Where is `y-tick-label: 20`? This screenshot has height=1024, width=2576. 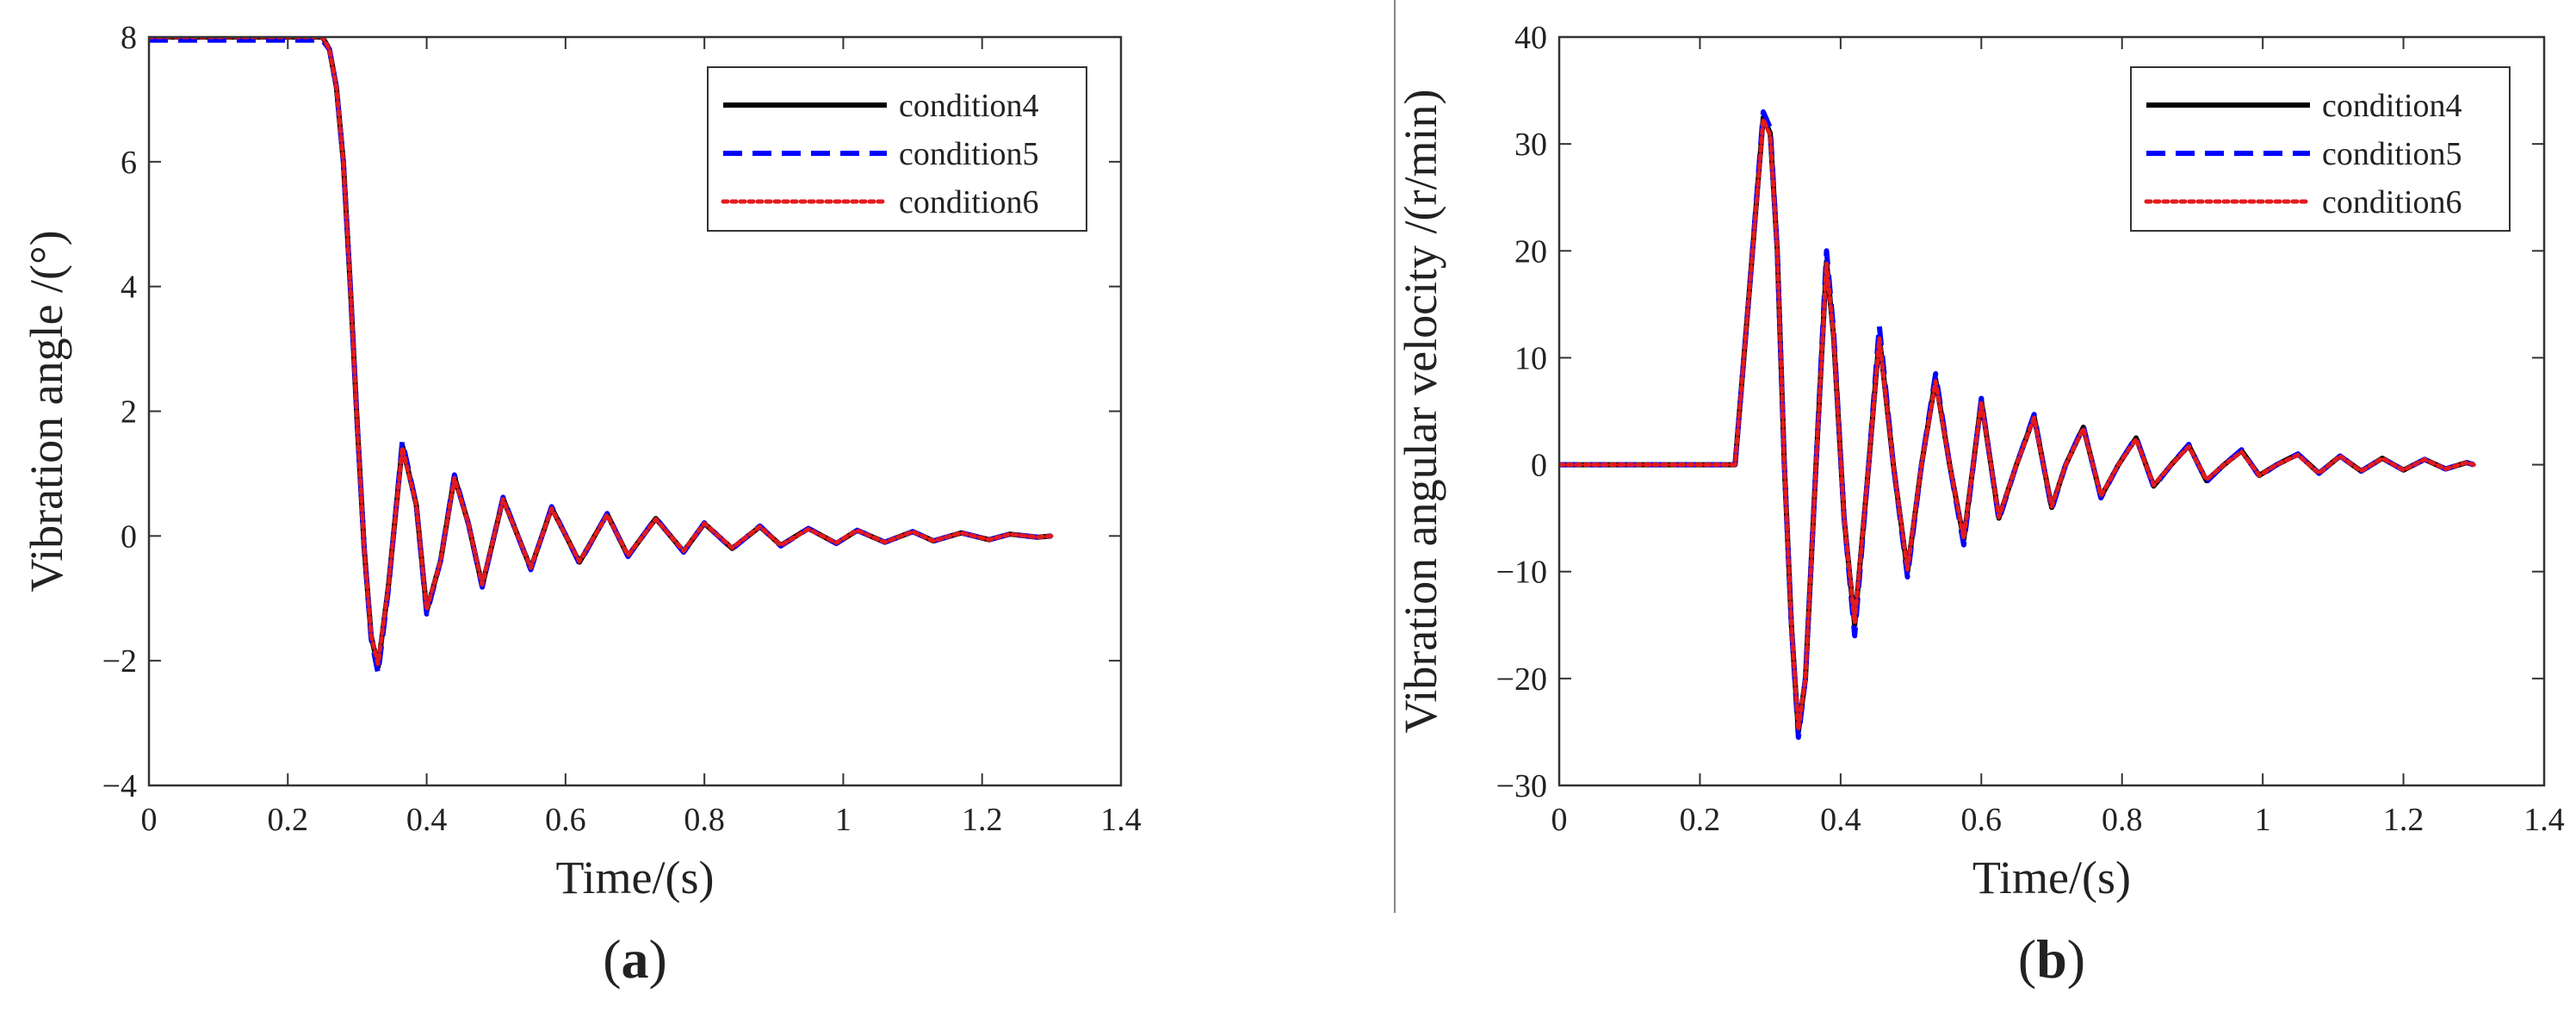
y-tick-label: 20 is located at coordinates (1530, 251).